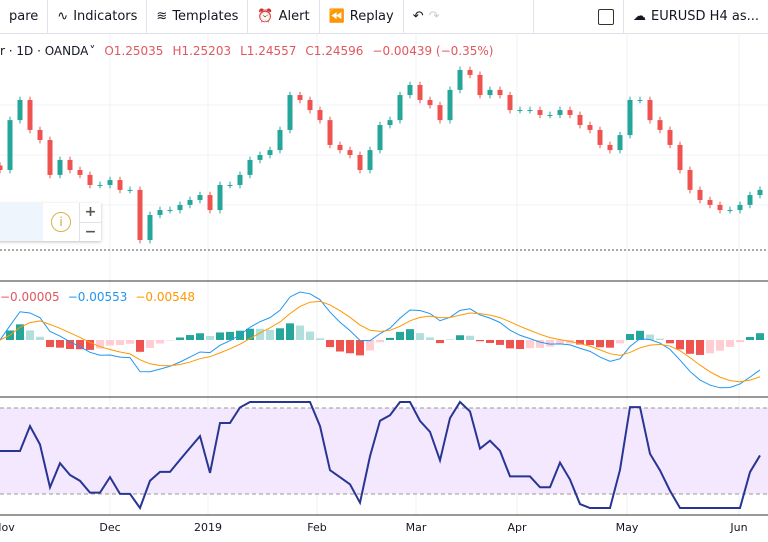 This screenshot has height=542, width=768. Describe the element at coordinates (7, 527) in the screenshot. I see `x-label-nov: Nov` at that location.